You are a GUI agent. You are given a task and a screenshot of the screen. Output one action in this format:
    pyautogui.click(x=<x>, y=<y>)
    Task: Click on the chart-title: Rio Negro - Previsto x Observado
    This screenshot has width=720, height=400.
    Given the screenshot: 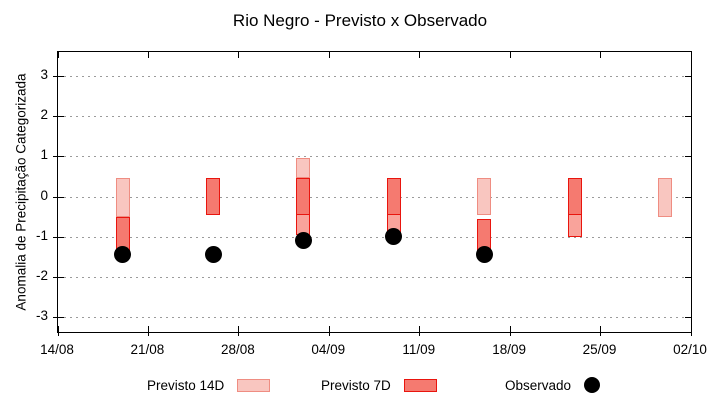 What is the action you would take?
    pyautogui.click(x=360, y=20)
    